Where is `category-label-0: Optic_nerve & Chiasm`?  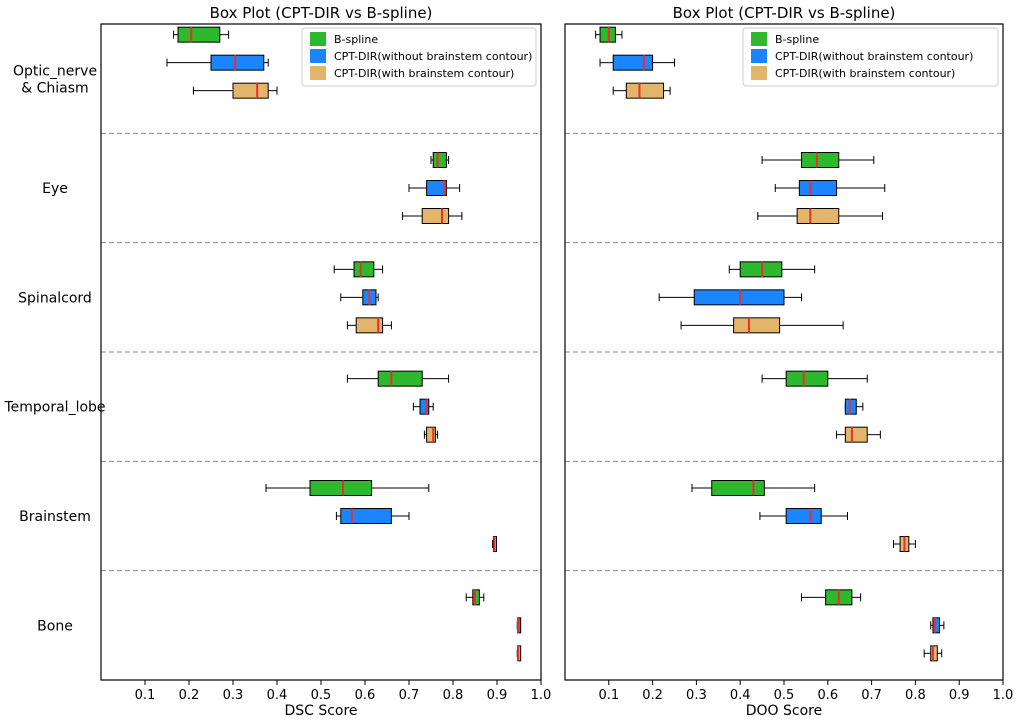 category-label-0: Optic_nerve & Chiasm is located at coordinates (55, 80).